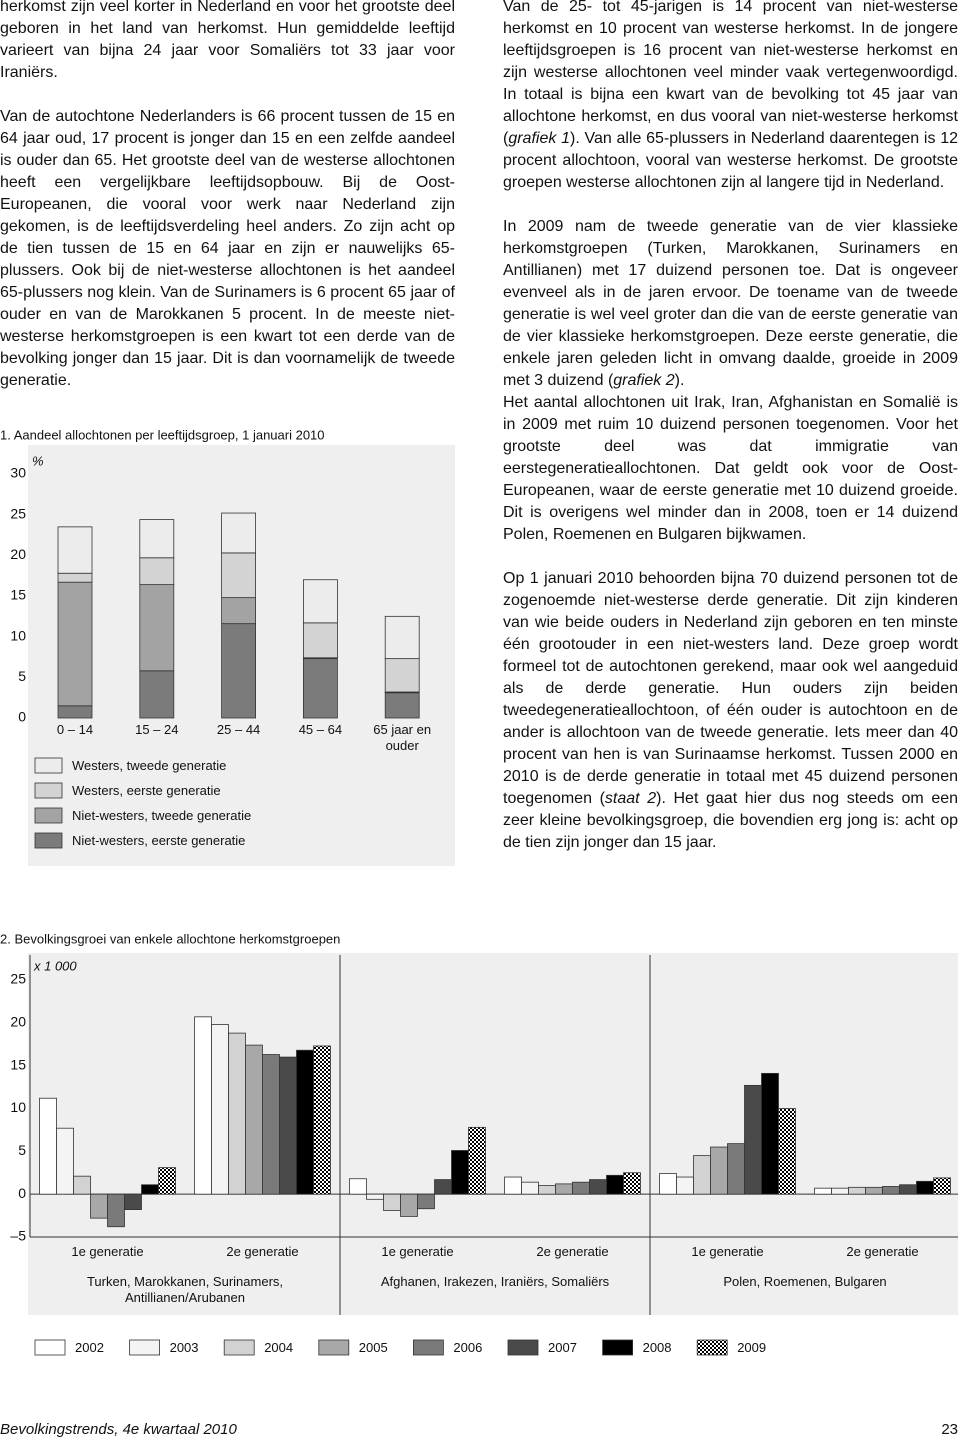  I want to click on page-number: 23, so click(949, 1429).